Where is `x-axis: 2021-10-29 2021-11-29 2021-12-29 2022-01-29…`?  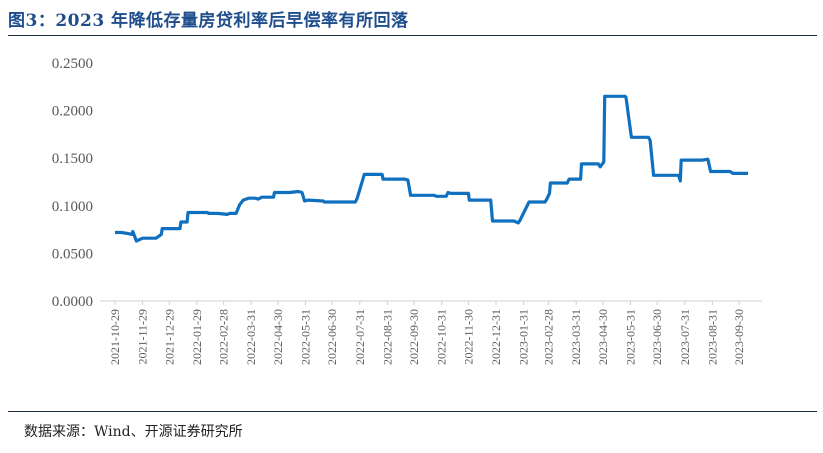
x-axis: 2021-10-29 2021-11-29 2021-12-29 2022-01-29… is located at coordinates (427, 333).